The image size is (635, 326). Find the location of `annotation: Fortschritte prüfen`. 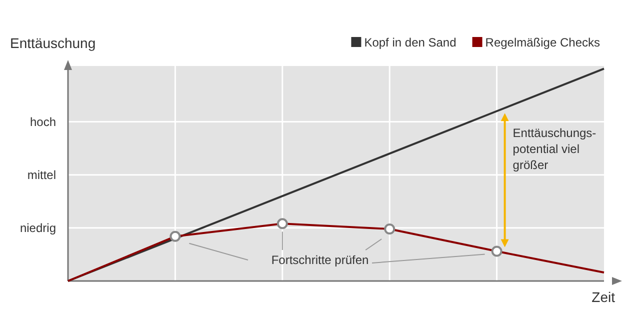

annotation: Fortschritte prüfen is located at coordinates (320, 260).